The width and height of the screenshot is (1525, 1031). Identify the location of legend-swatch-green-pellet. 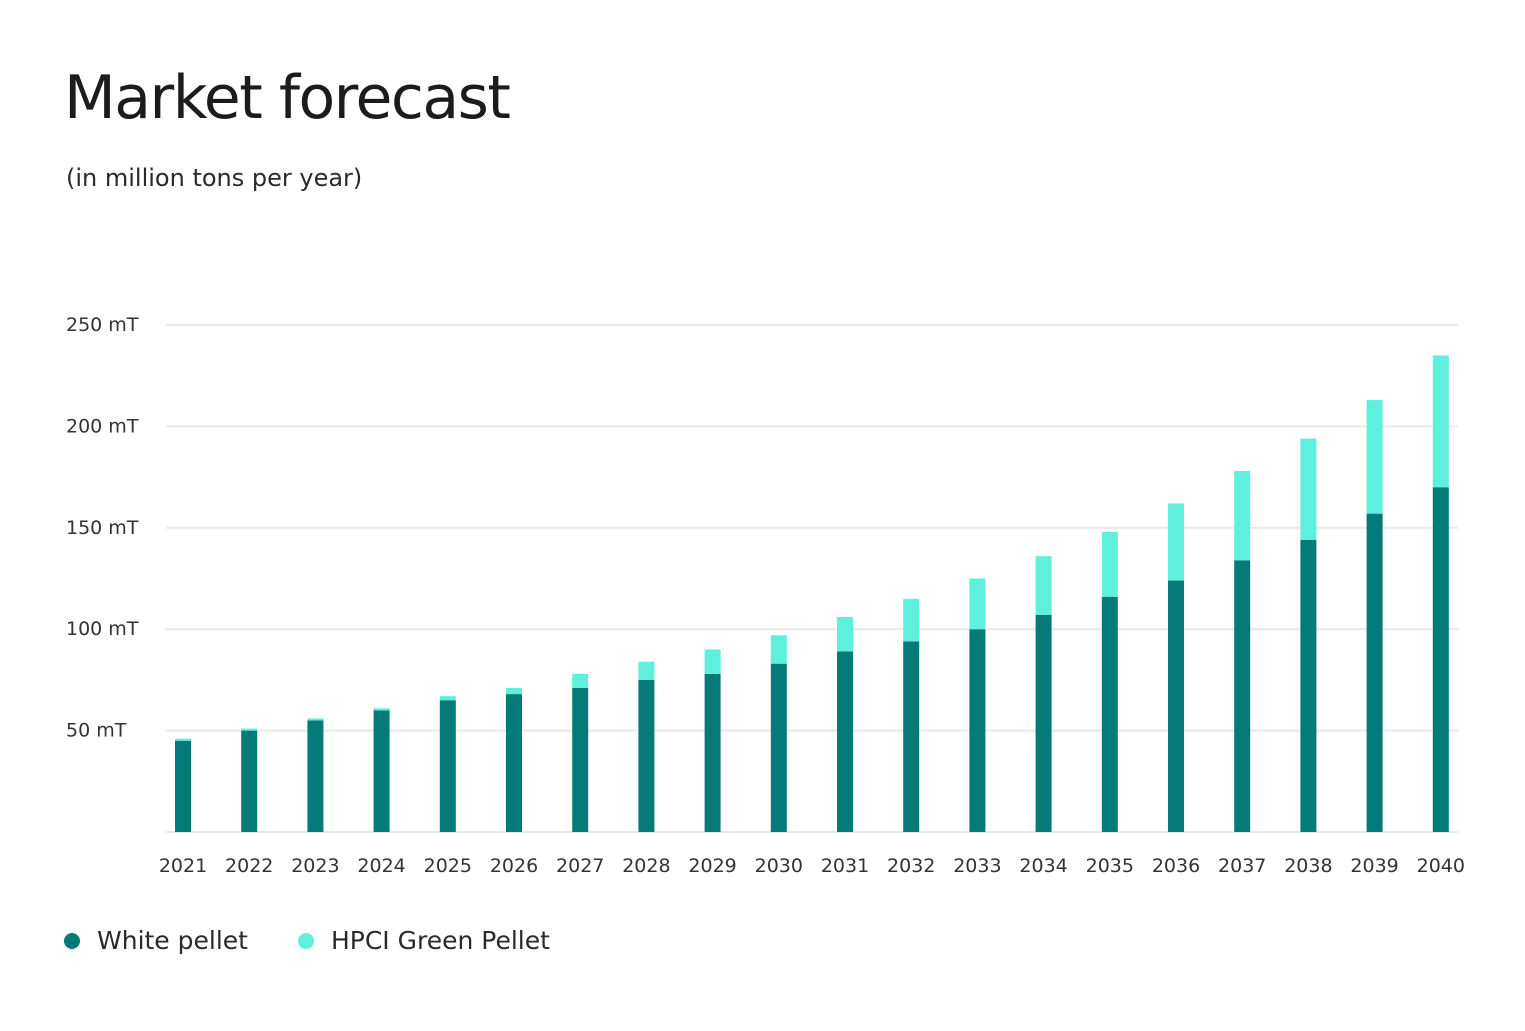
(305, 940).